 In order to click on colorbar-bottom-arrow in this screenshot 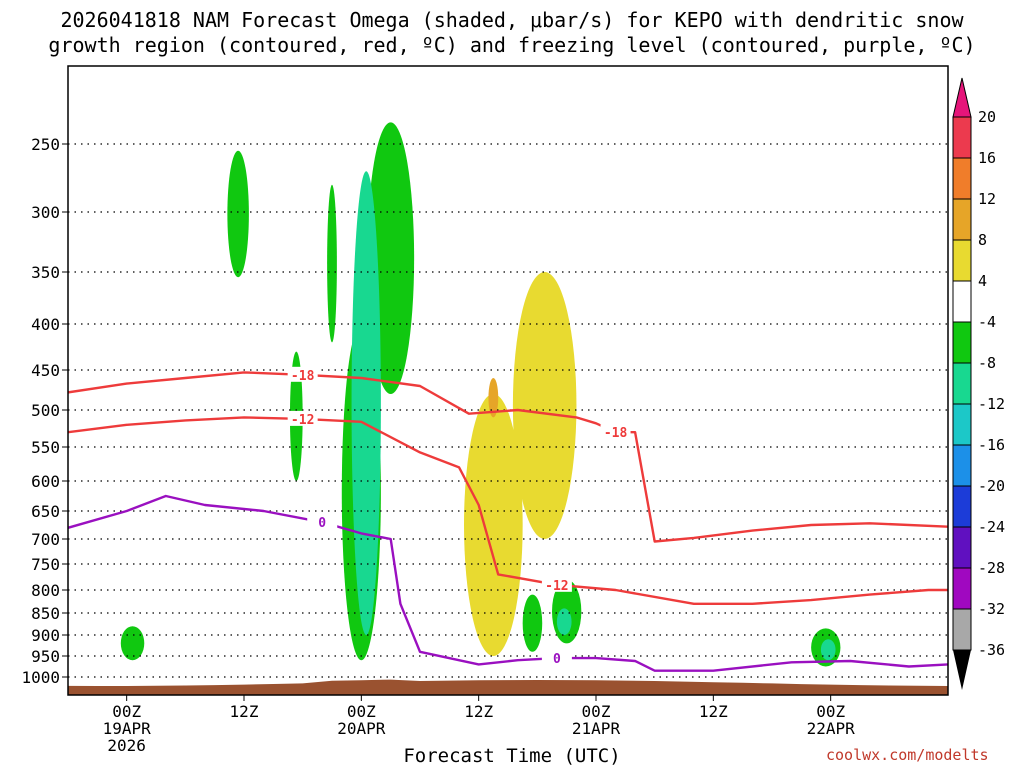, I will do `click(962, 670)`.